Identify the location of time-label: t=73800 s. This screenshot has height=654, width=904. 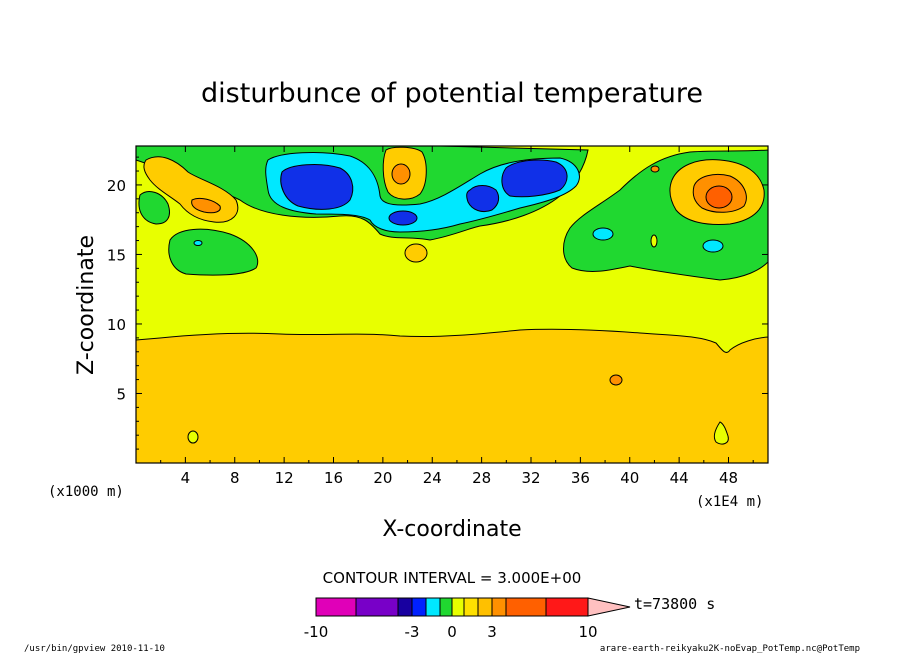
(674, 604).